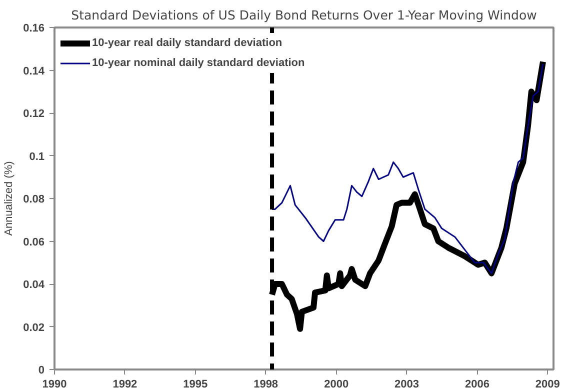 This screenshot has height=390, width=569. Describe the element at coordinates (407, 384) in the screenshot. I see `x-tick-label: 2003` at that location.